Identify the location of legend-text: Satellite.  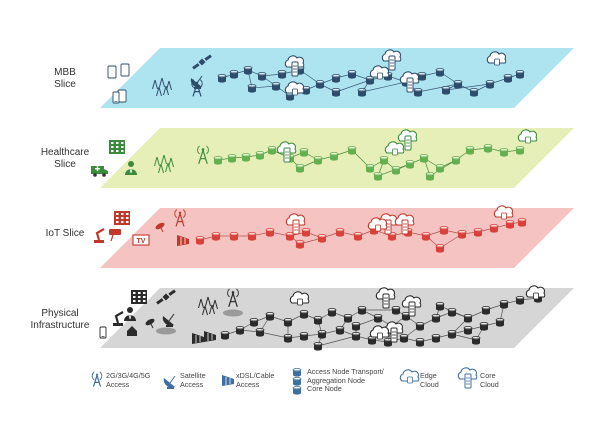
(193, 375).